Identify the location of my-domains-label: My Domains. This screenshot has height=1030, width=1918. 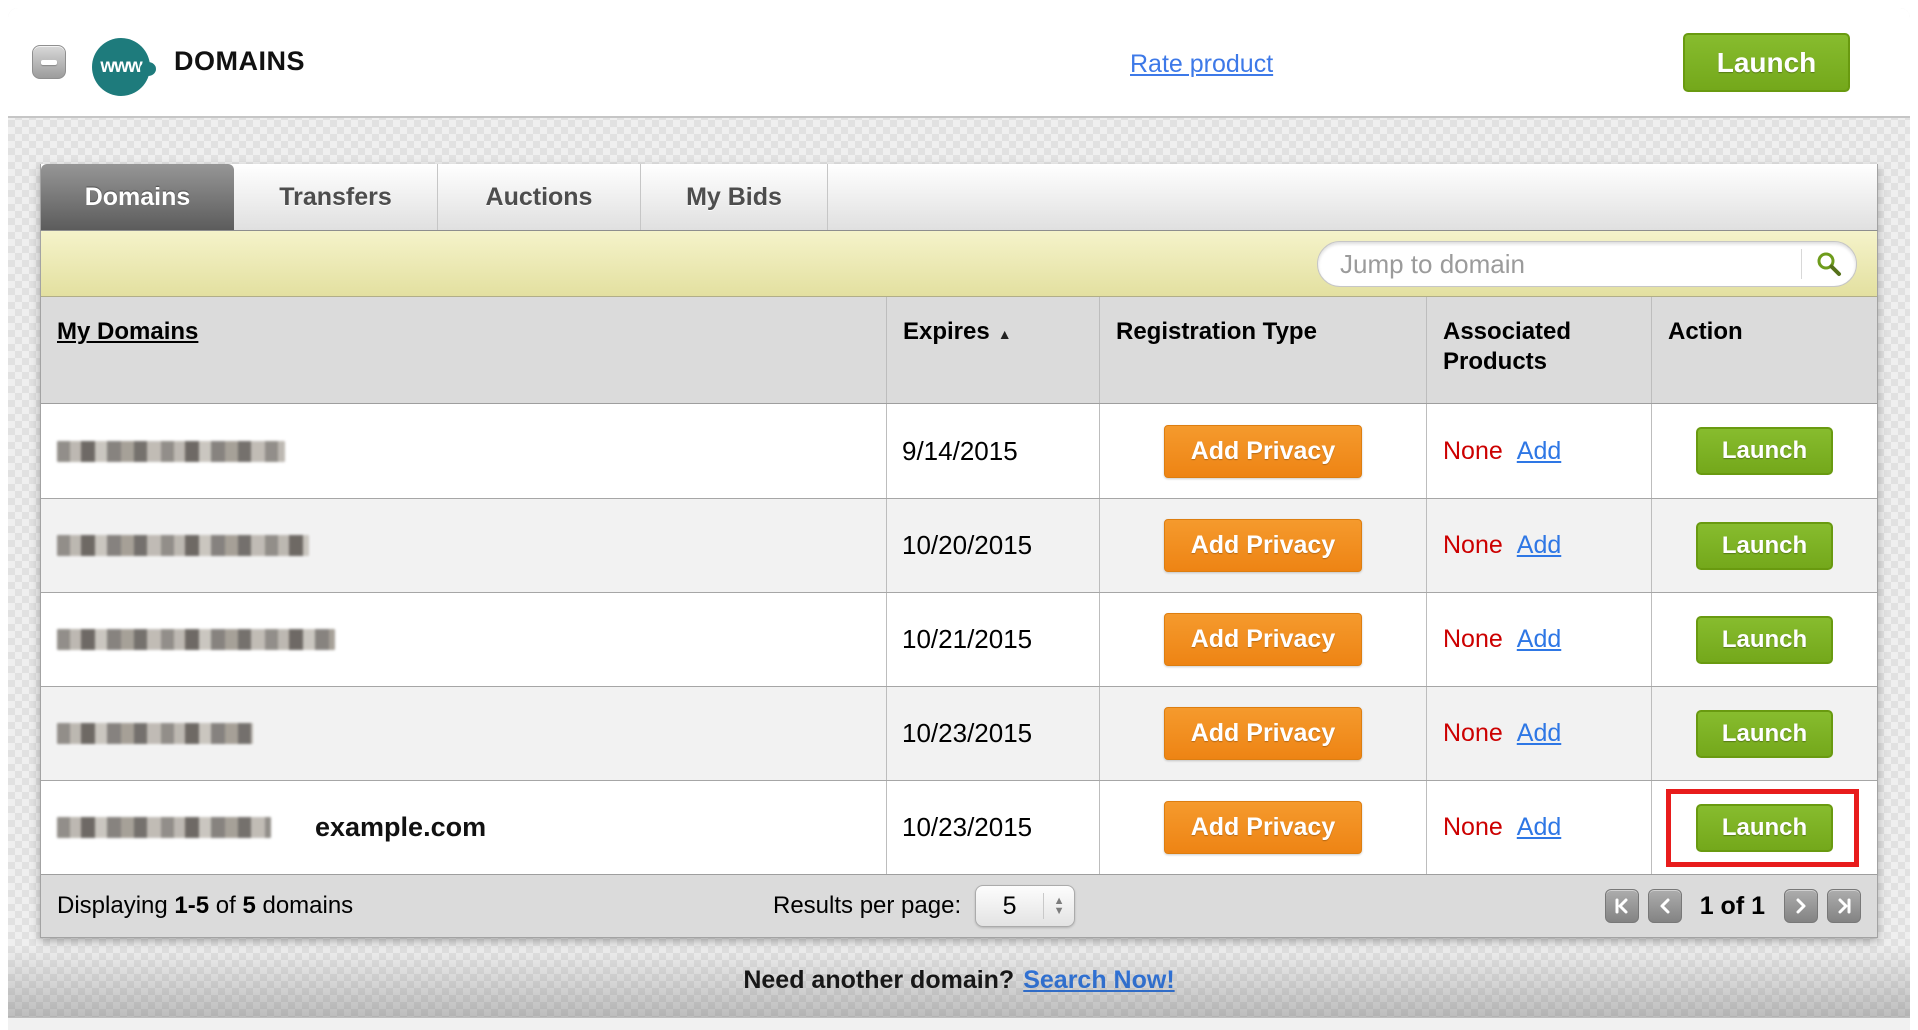
(128, 331).